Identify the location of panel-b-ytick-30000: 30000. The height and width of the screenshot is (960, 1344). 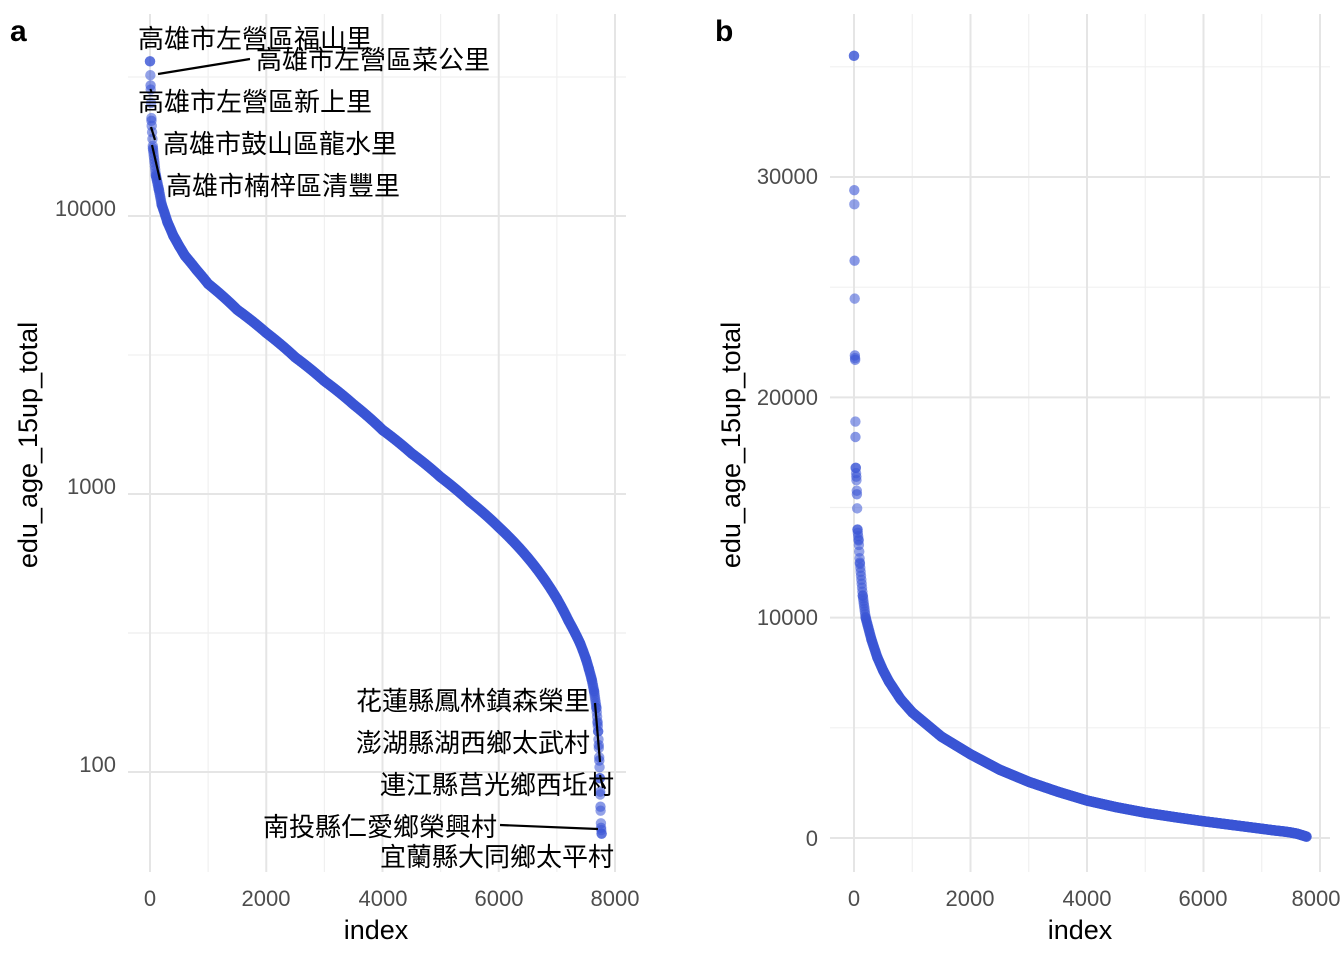
(787, 176).